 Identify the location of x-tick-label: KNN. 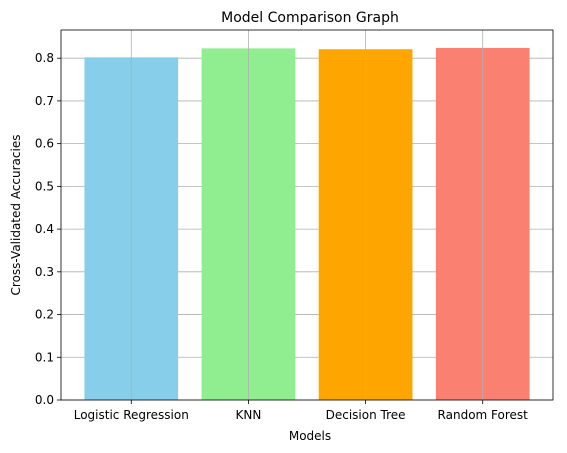
(249, 415).